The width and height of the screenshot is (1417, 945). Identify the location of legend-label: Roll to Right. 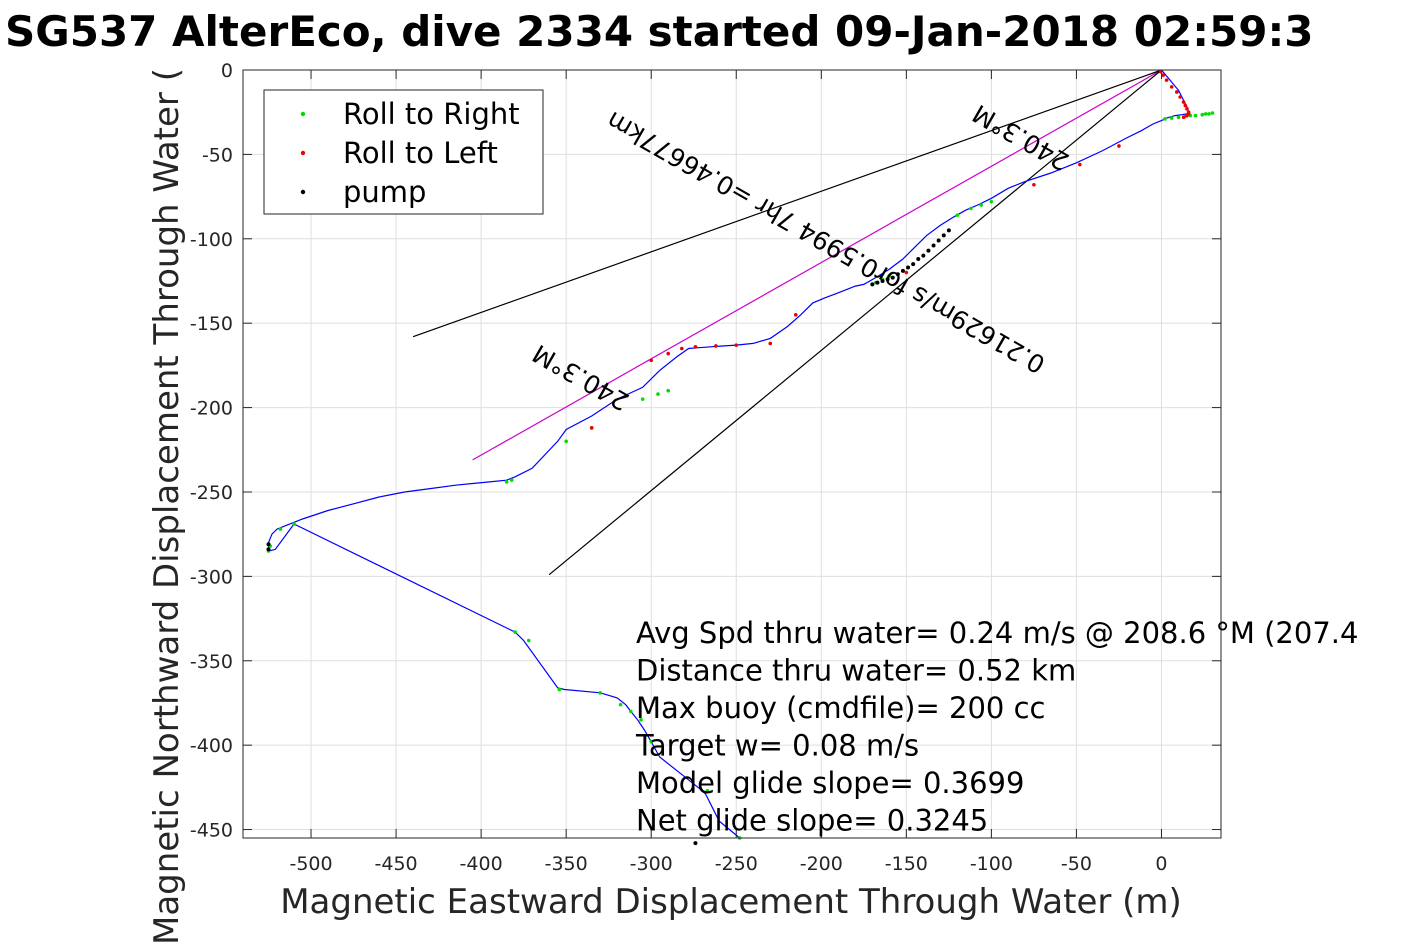
(431, 114).